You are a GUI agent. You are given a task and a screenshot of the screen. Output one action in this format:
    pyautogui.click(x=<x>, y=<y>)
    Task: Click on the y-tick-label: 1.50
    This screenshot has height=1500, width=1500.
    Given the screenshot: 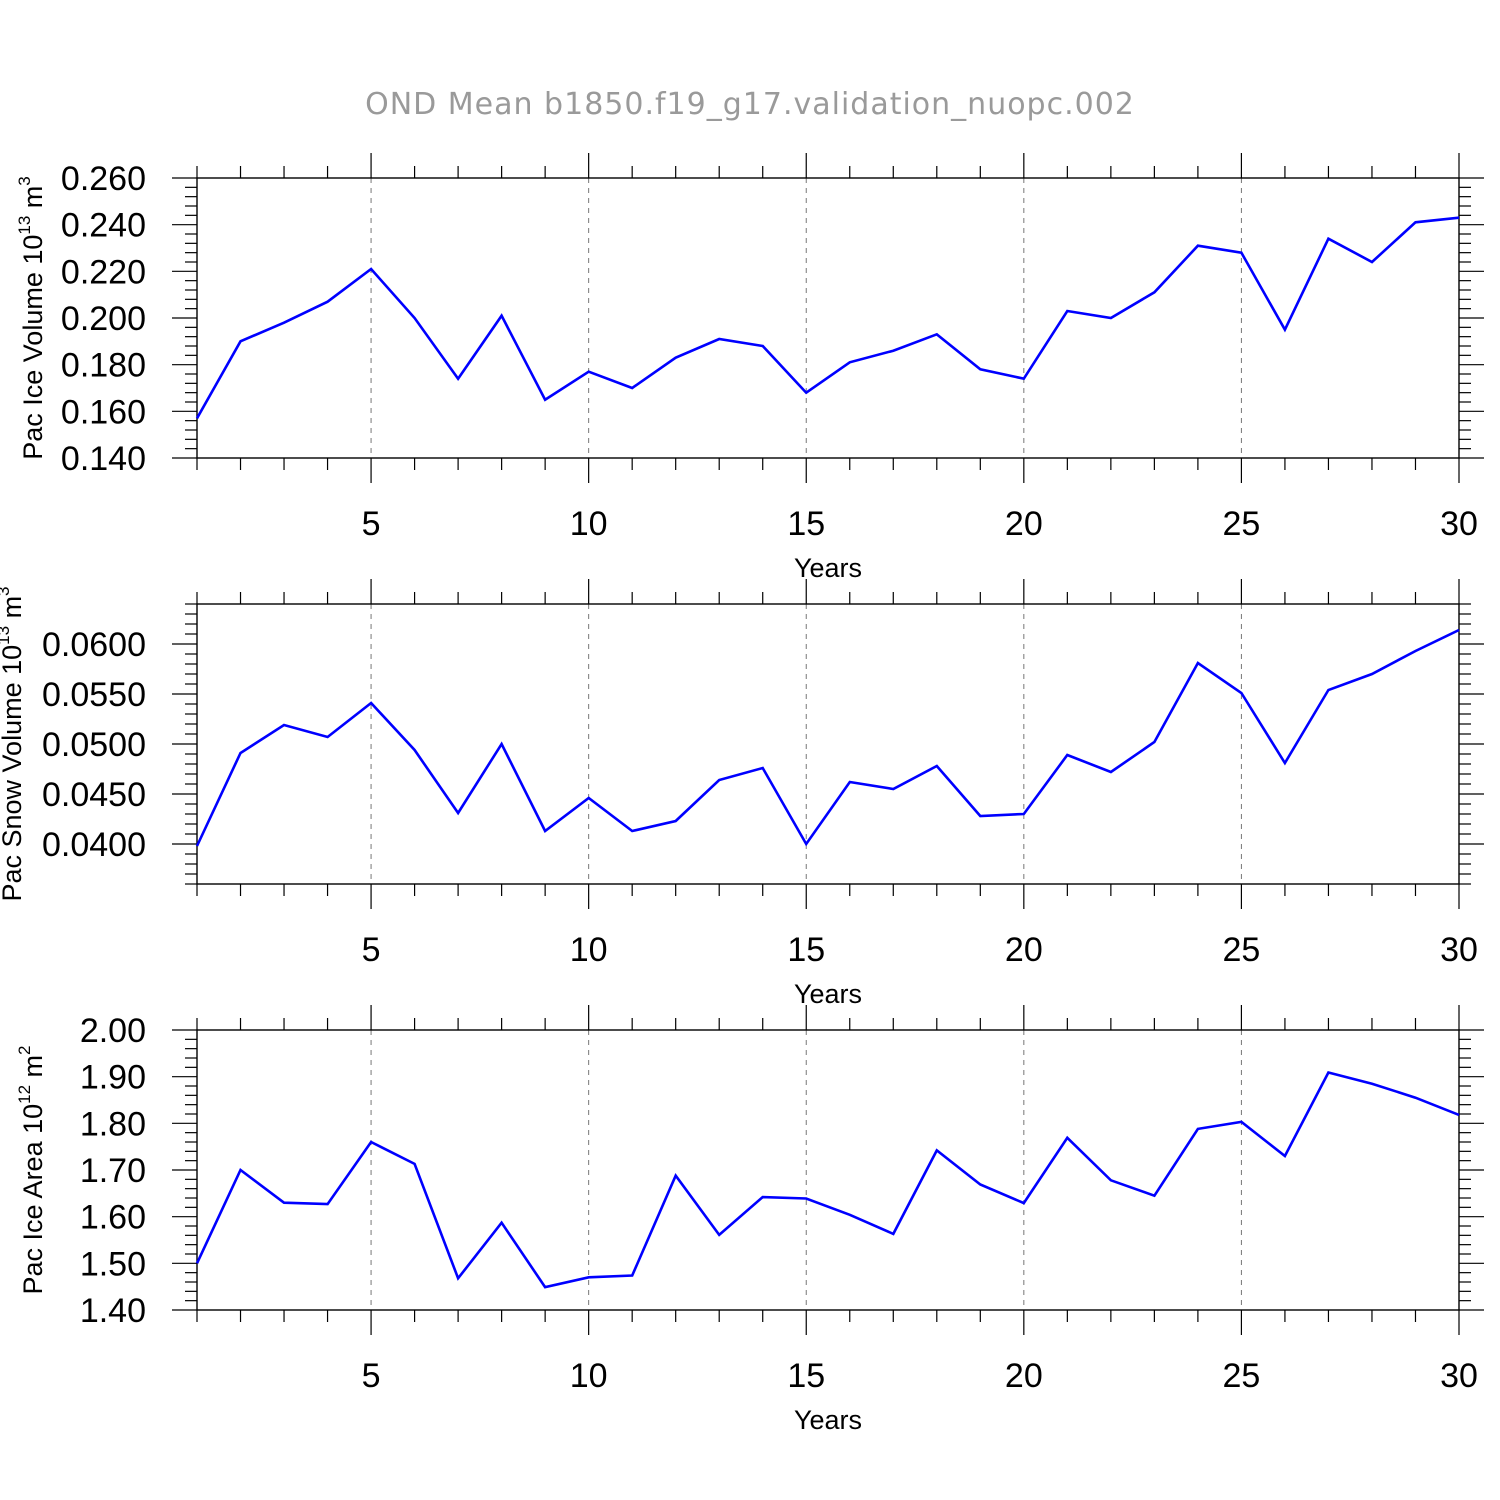 What is the action you would take?
    pyautogui.click(x=113, y=1264)
    